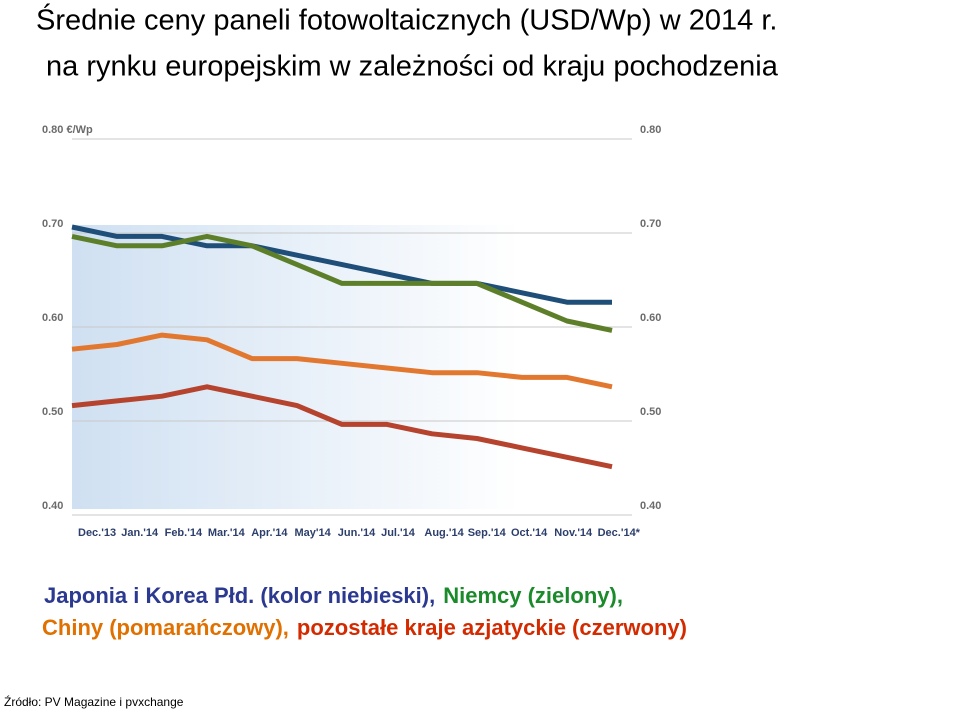 This screenshot has height=717, width=960. I want to click on x-tick-label: Dec.'14*, so click(619, 533).